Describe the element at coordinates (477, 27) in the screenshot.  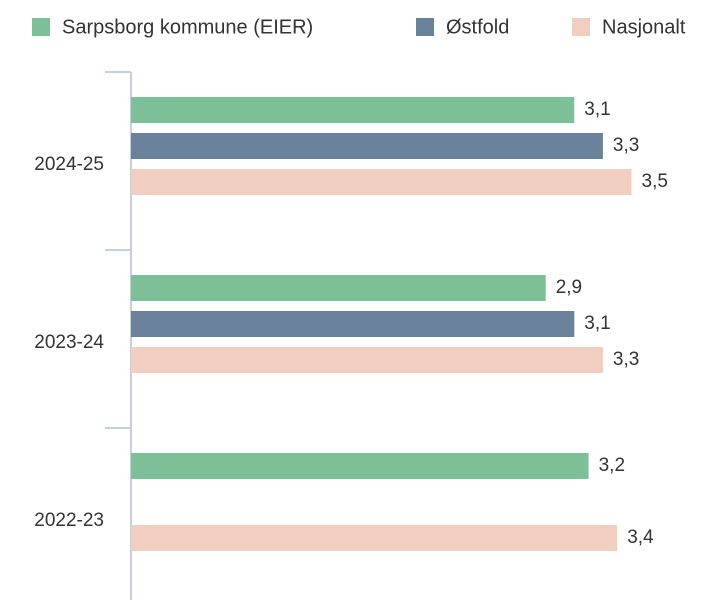
I see `legend-label: Østfold` at that location.